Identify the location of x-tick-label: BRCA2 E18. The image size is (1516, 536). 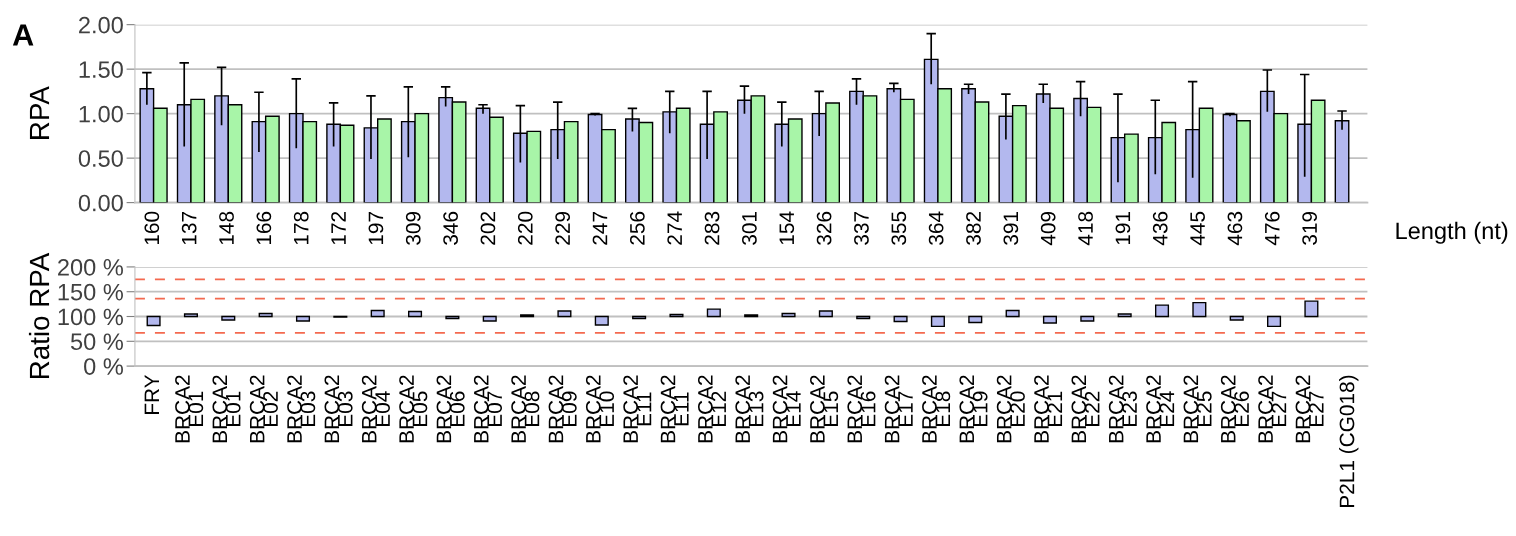
(936, 409).